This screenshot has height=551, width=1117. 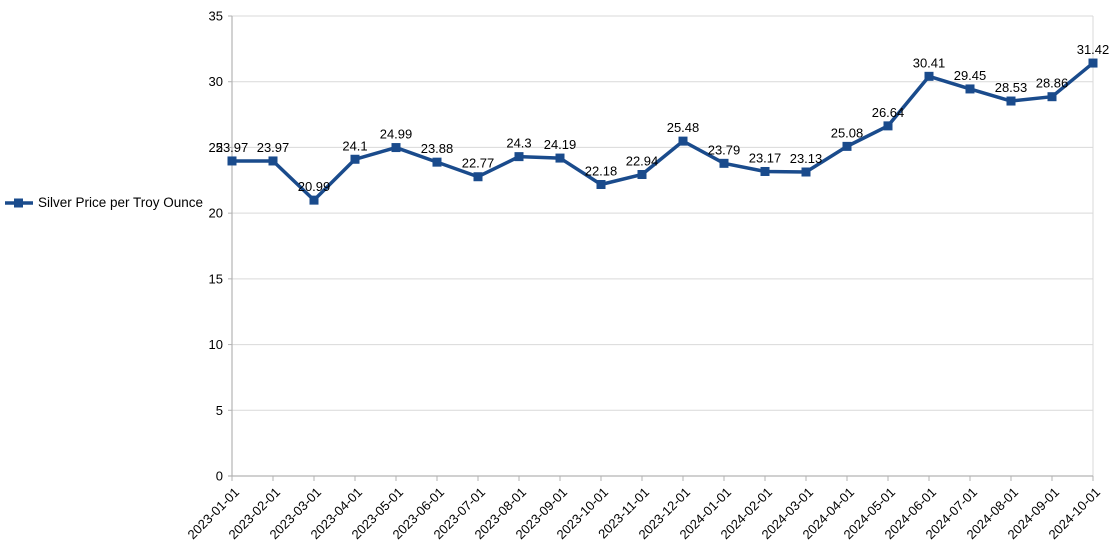 What do you see at coordinates (847, 132) in the screenshot?
I see `data-point-label: 25.08` at bounding box center [847, 132].